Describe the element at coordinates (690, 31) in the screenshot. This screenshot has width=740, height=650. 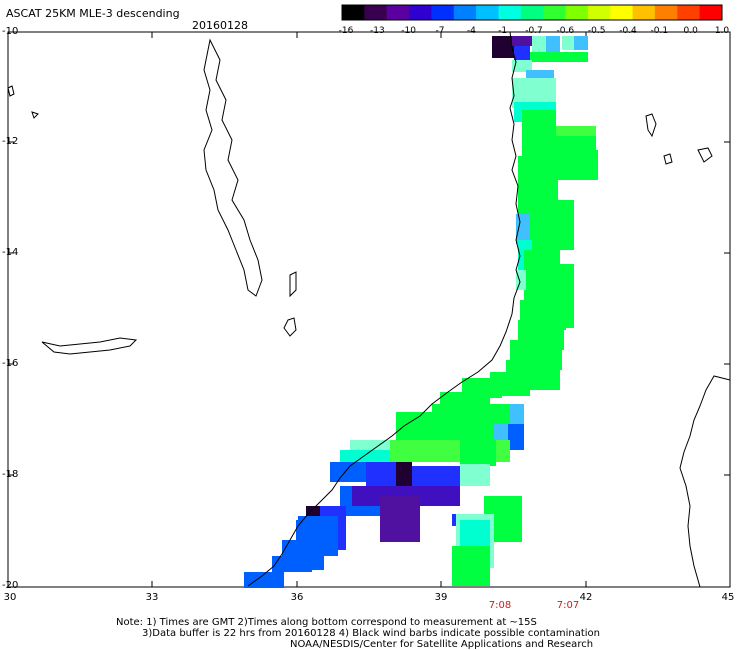
I see `colorbar-label: 0.0` at that location.